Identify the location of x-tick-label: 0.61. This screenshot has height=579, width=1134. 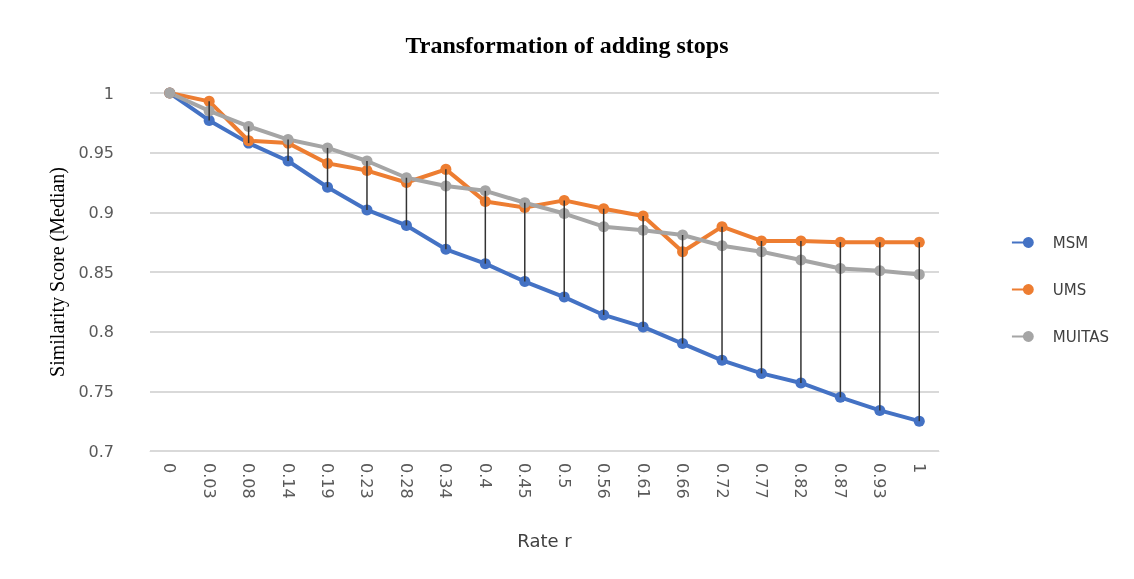
(643, 481).